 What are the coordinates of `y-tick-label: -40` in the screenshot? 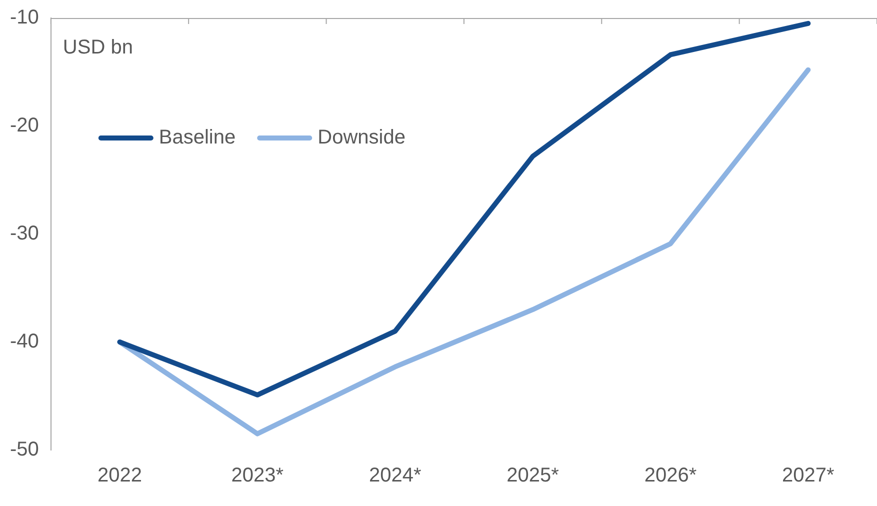 It's located at (24, 341).